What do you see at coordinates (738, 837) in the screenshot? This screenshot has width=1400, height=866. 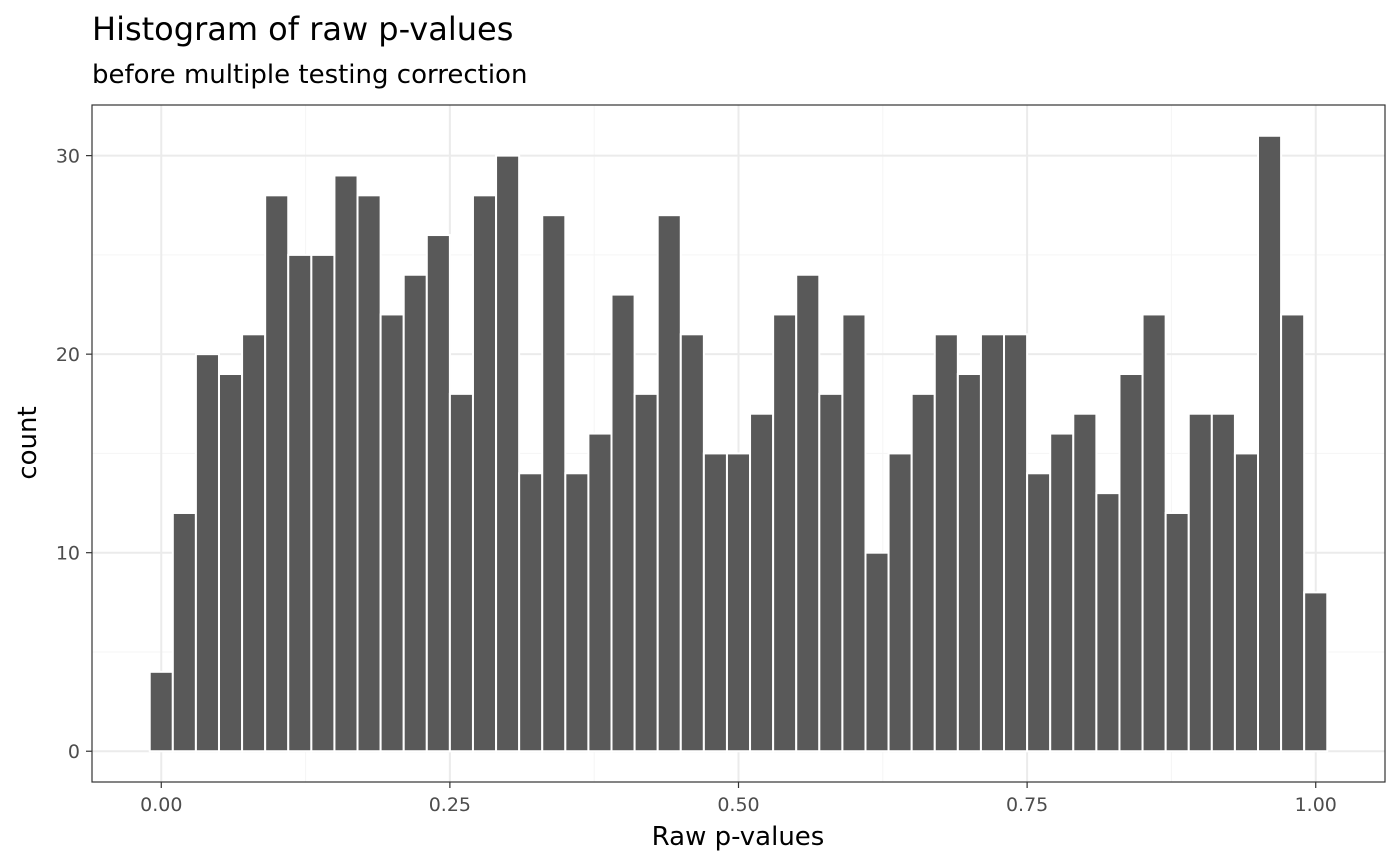 I see `x-axis-title: Raw p-values` at bounding box center [738, 837].